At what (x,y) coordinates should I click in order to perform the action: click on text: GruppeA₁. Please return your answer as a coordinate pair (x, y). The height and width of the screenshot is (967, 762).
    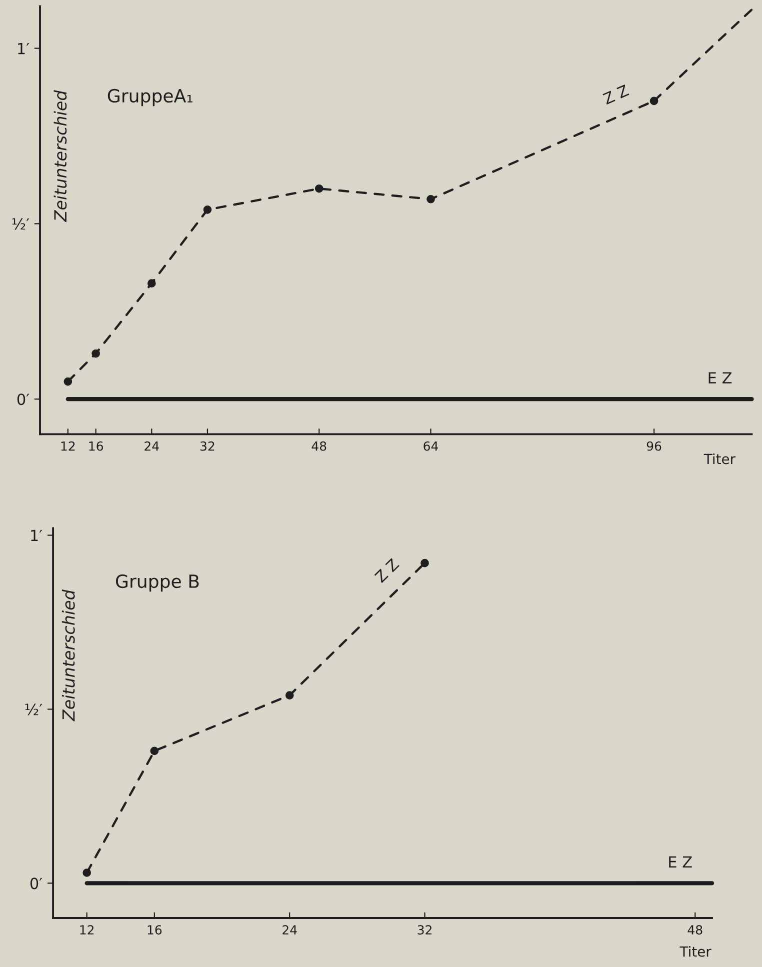
    Looking at the image, I should click on (150, 97).